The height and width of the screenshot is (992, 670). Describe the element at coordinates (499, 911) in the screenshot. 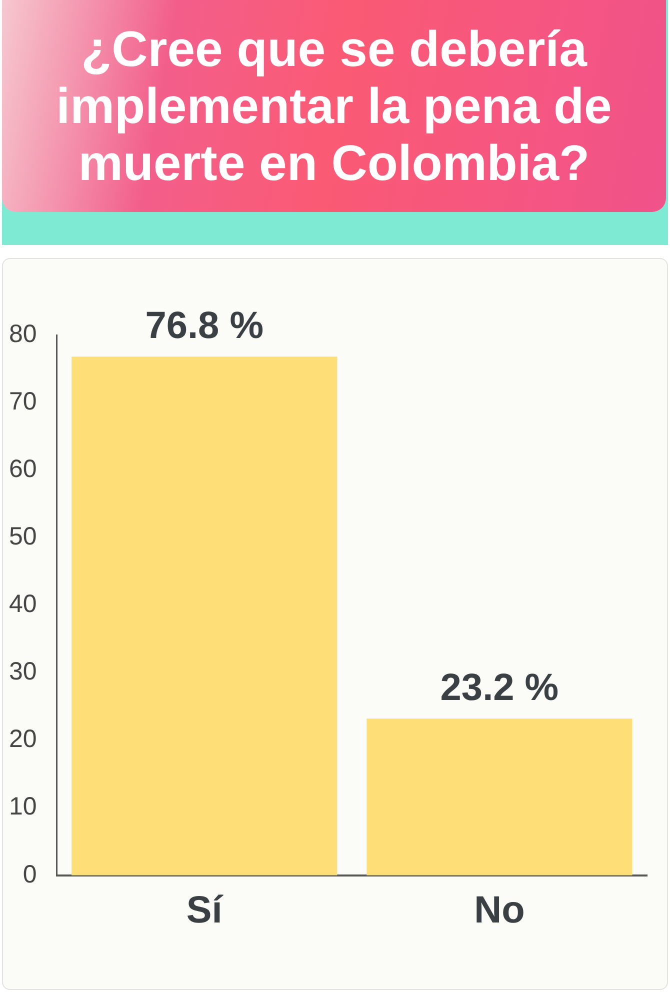

I see `x-tick-label: No` at that location.